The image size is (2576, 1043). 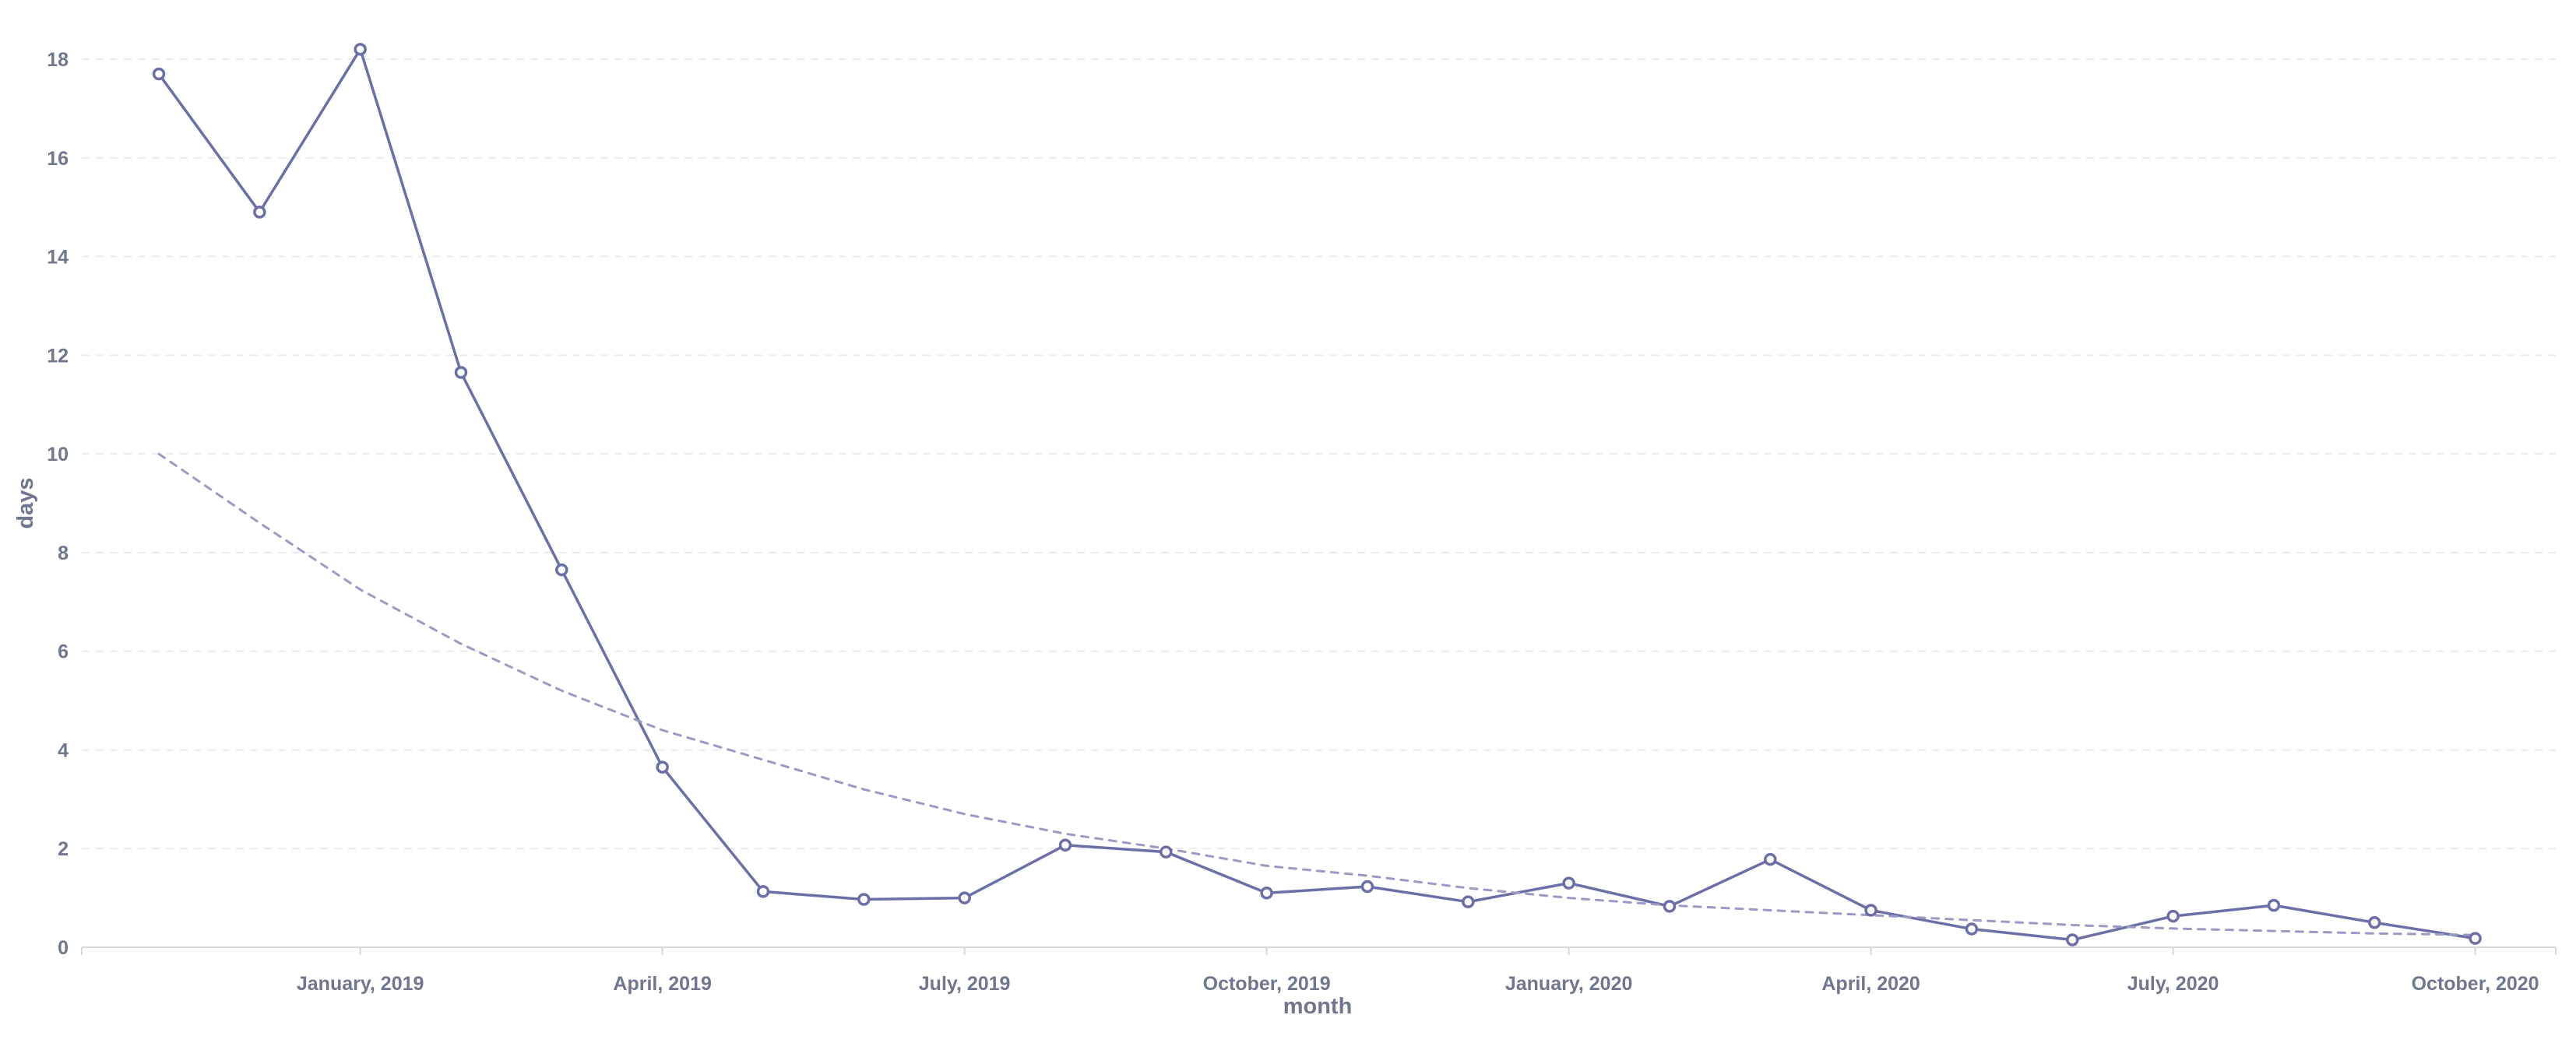 I want to click on y-tick-label: 4, so click(x=63, y=750).